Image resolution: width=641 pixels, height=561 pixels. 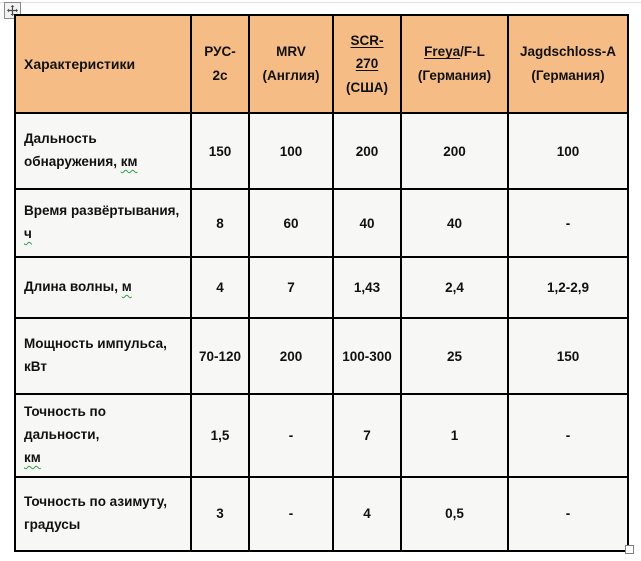 What do you see at coordinates (442, 52) in the screenshot?
I see `header-underlined-part: Freya` at bounding box center [442, 52].